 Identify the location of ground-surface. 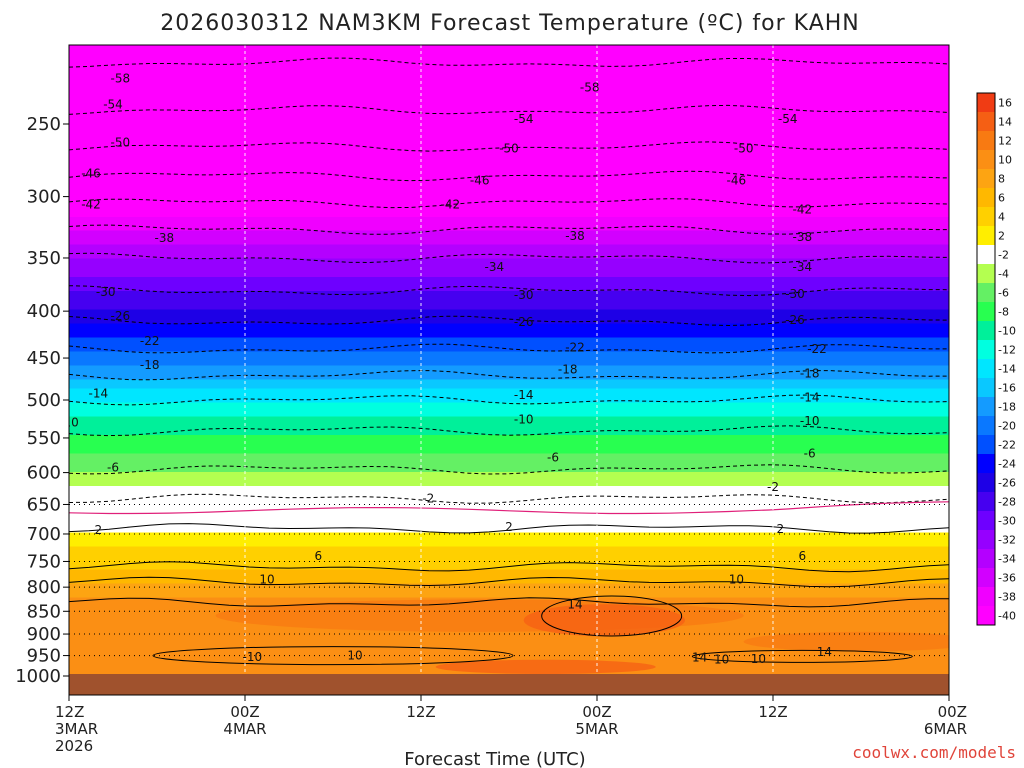
(509, 684).